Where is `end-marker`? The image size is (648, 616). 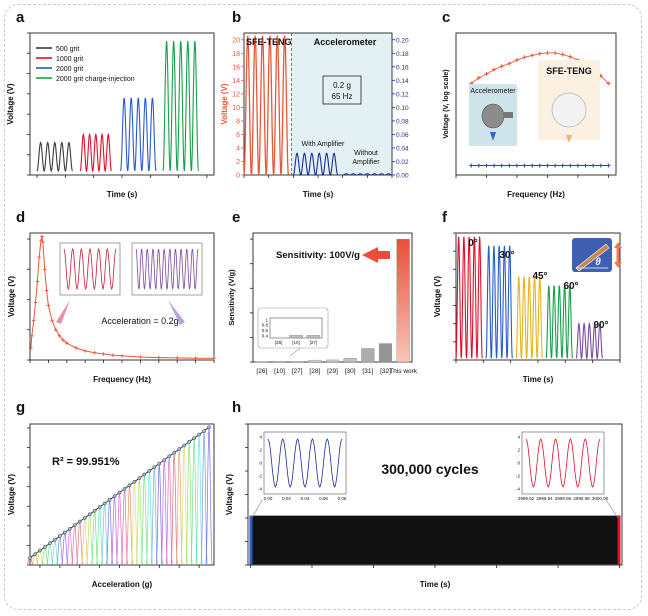 end-marker is located at coordinates (619, 540).